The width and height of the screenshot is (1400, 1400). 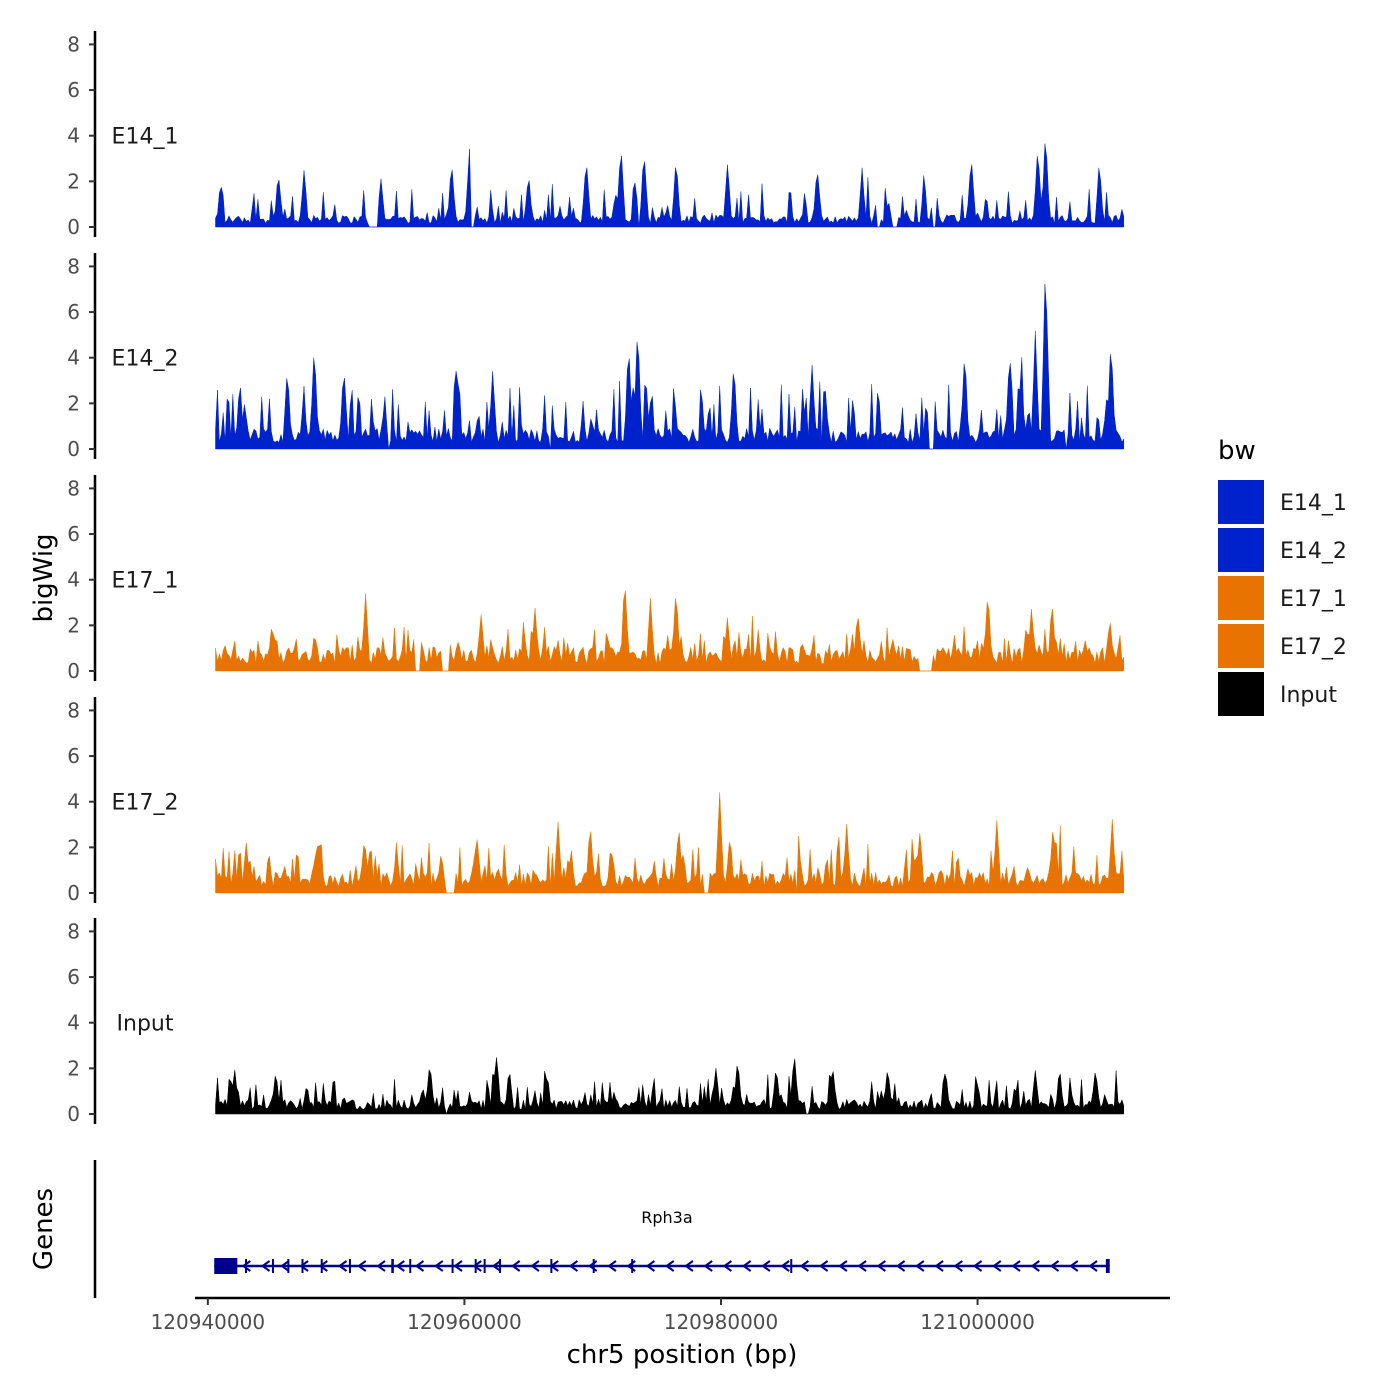 I want to click on track-label: E14_2, so click(x=145, y=359).